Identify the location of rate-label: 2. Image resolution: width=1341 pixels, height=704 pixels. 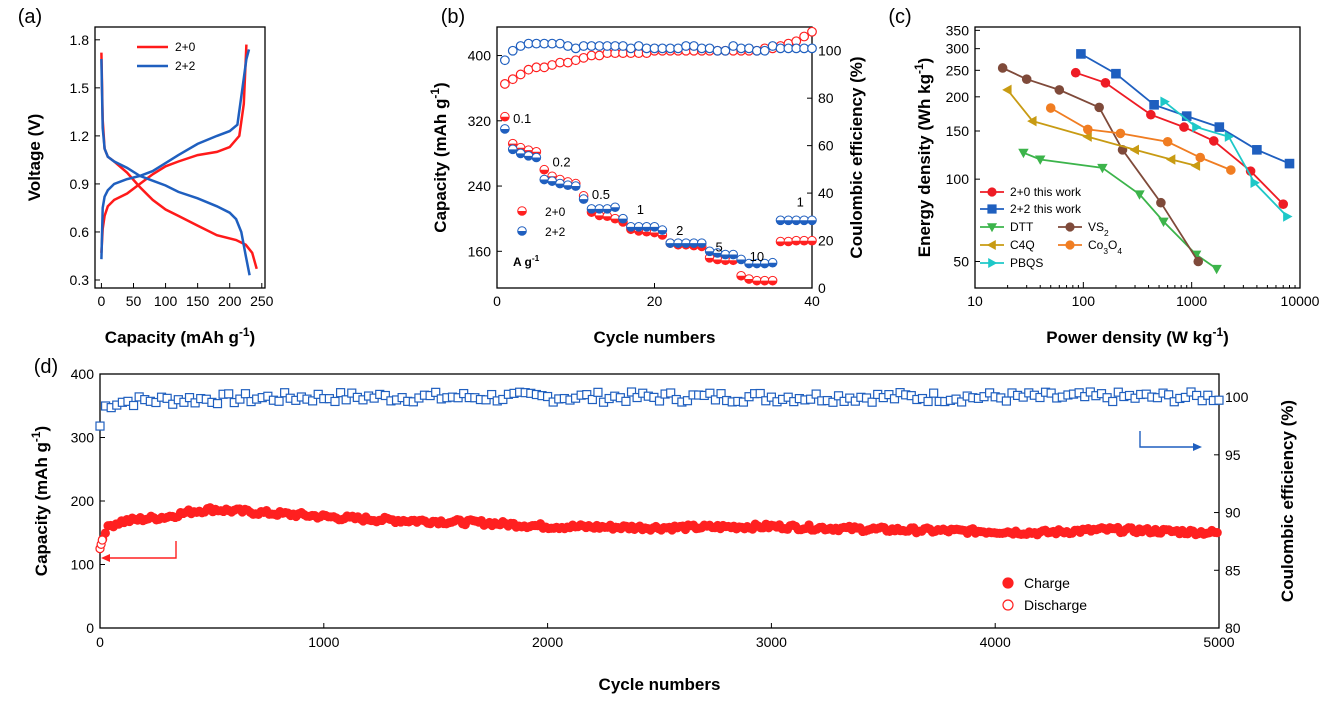
(679, 230).